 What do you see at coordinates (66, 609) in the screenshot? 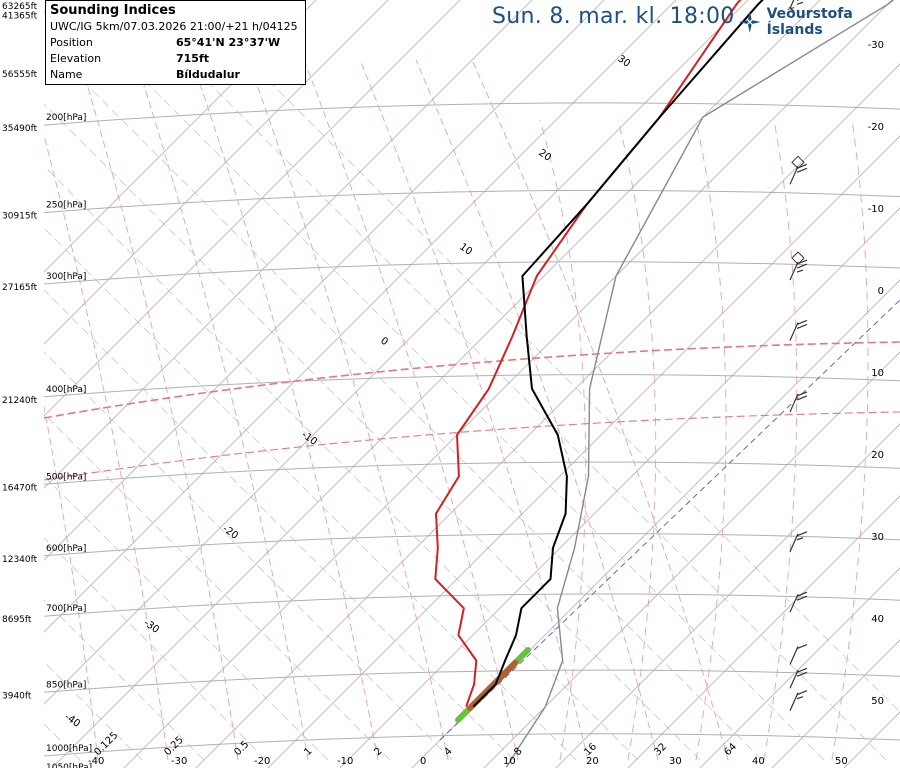
I see `pressure-label: 700[hPa]` at bounding box center [66, 609].